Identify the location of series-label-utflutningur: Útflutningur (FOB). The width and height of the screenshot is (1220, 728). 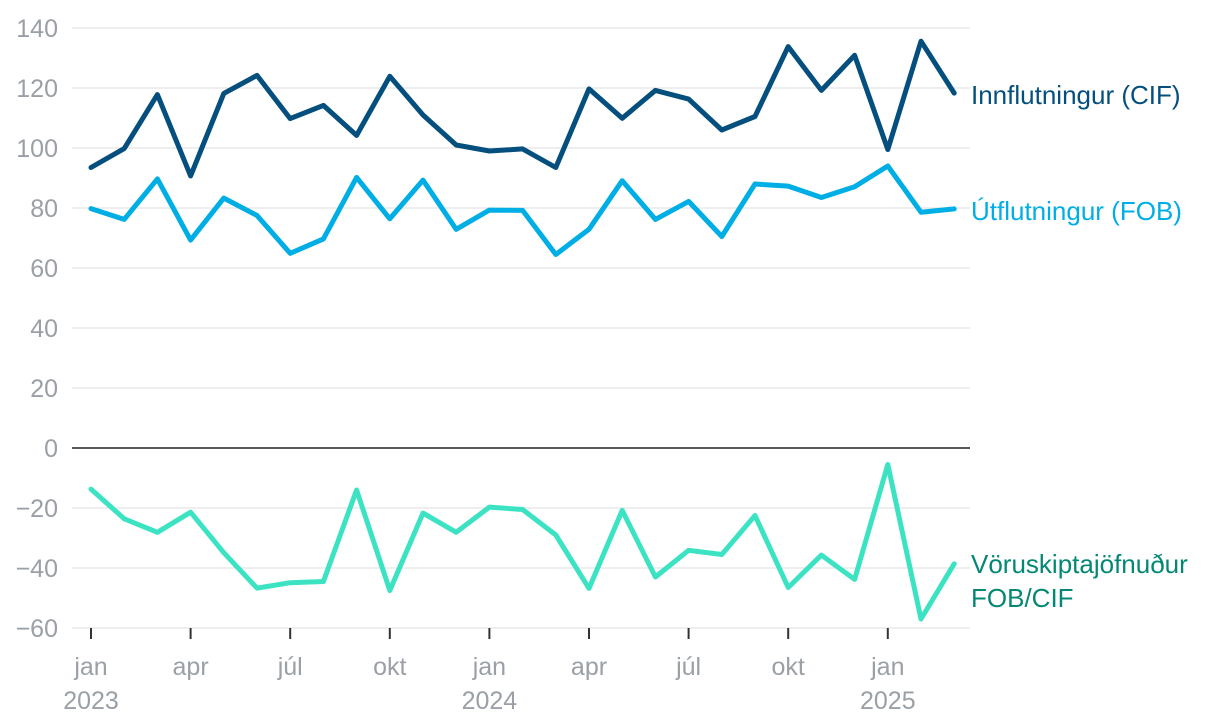
(1076, 211).